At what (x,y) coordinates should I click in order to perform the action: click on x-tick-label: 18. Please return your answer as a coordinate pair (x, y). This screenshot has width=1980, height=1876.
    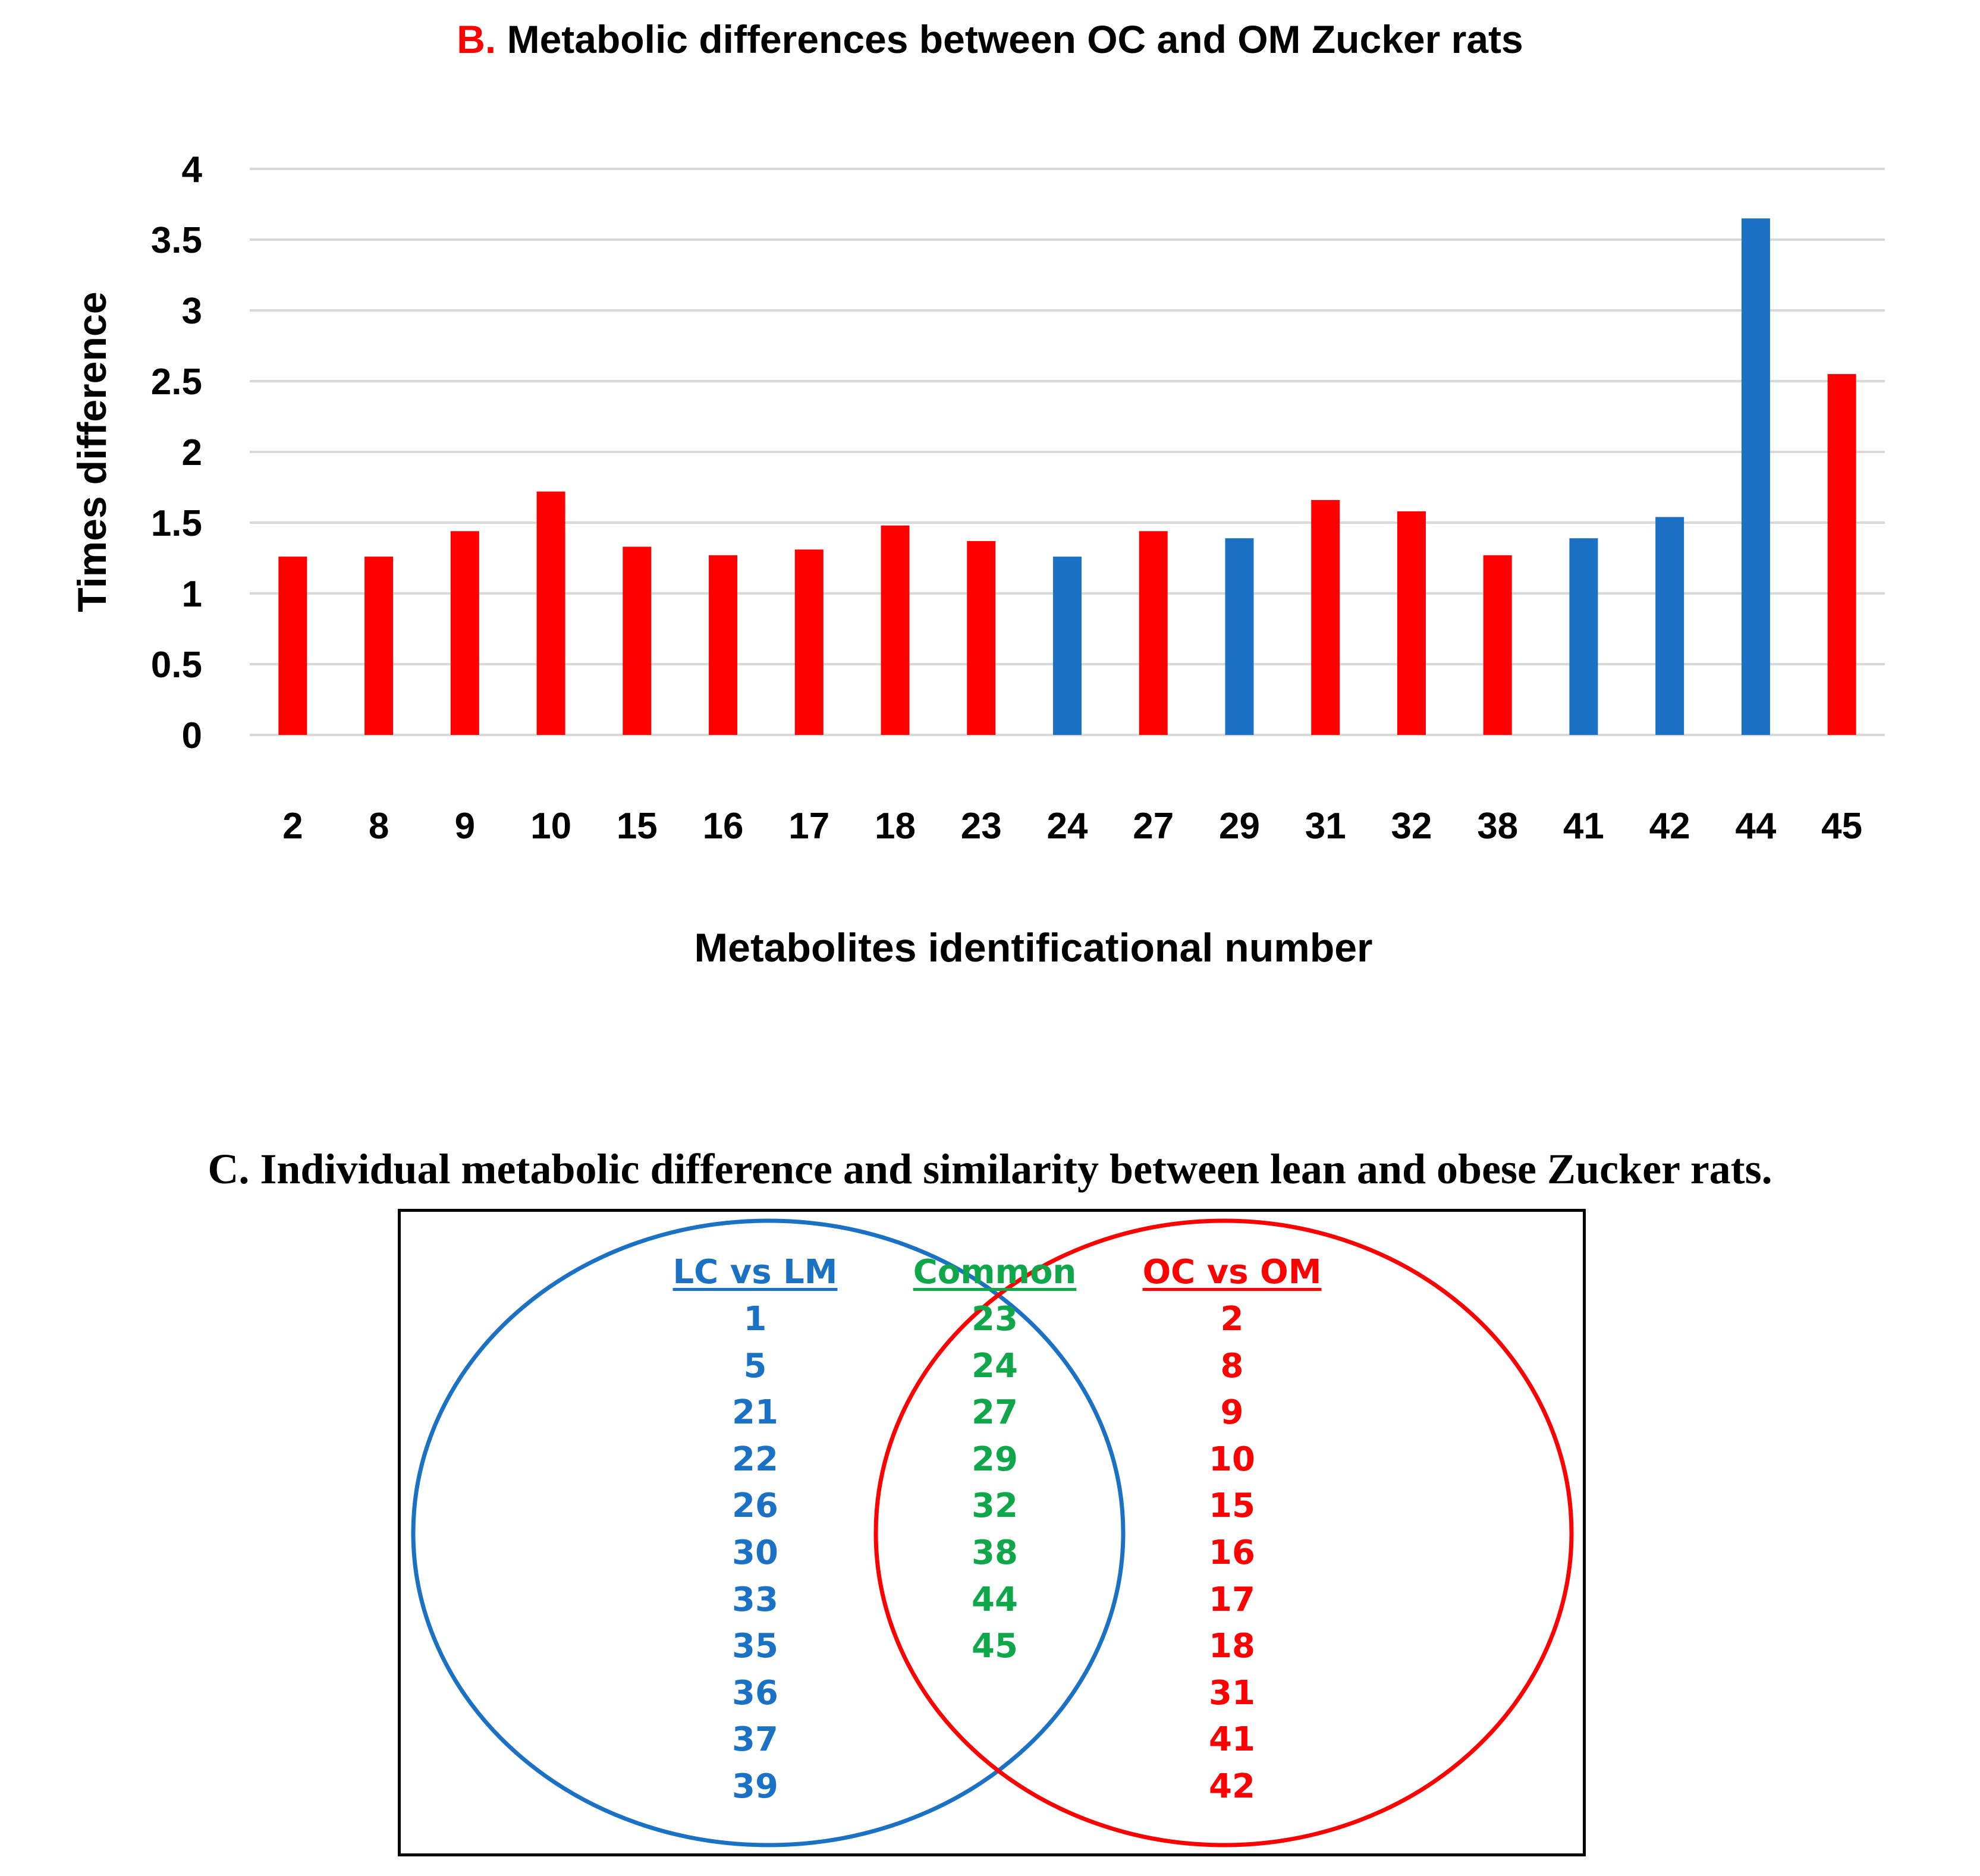
    Looking at the image, I should click on (896, 826).